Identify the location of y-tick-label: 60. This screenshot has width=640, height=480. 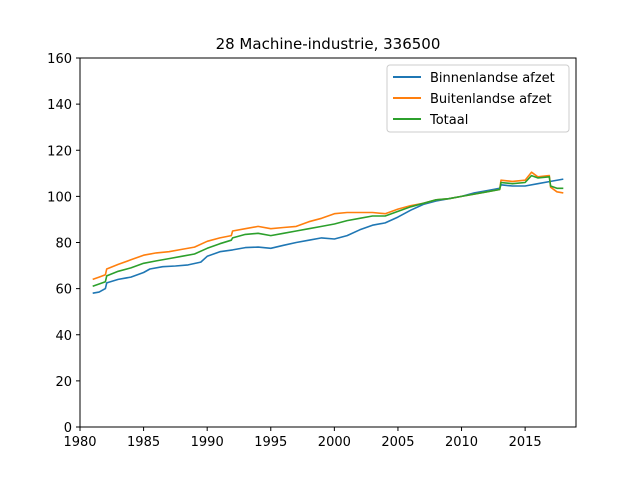
(63, 290).